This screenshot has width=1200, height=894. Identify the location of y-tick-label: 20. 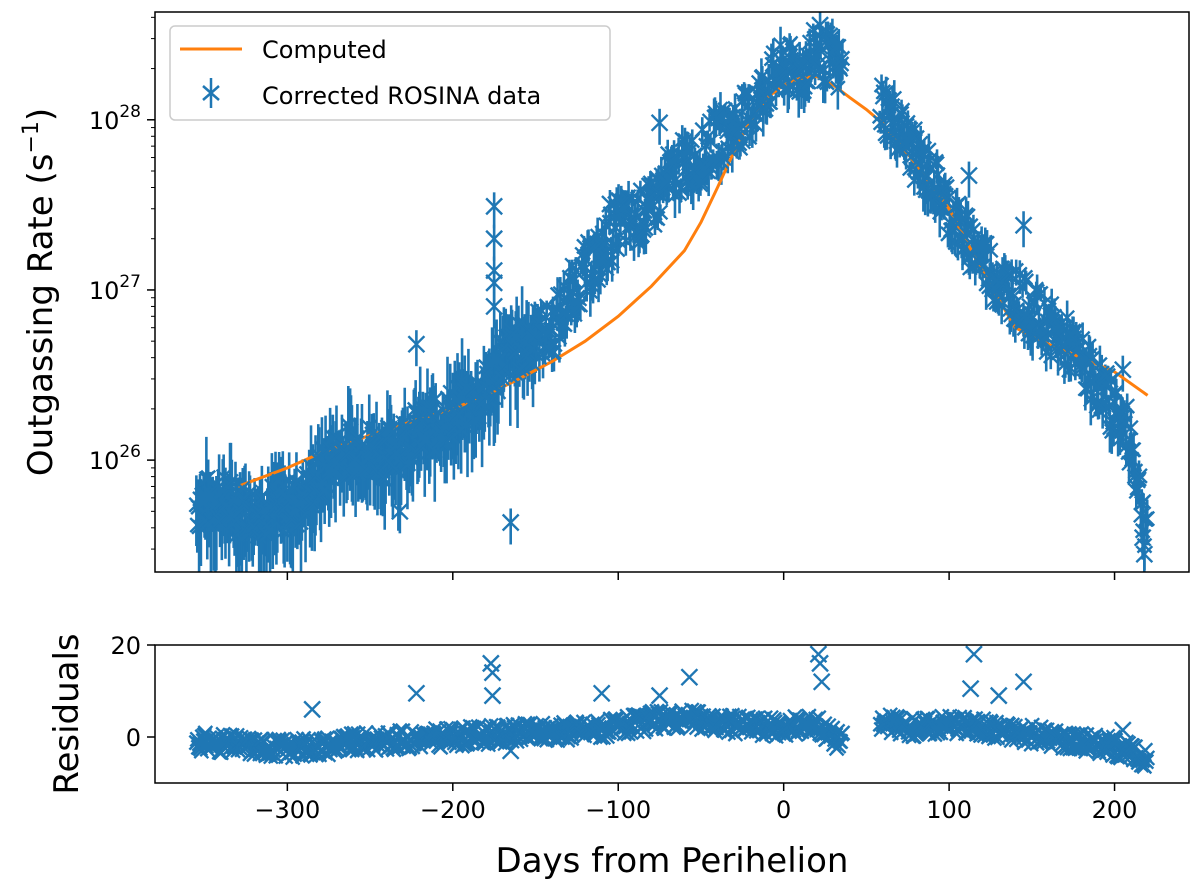
(125, 646).